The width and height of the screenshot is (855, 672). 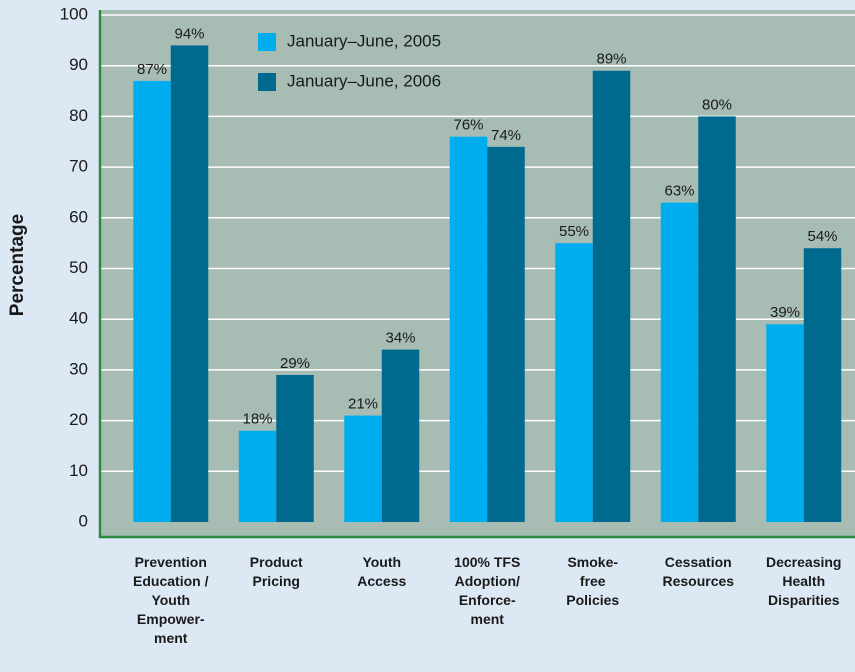 What do you see at coordinates (468, 125) in the screenshot?
I see `value-label: 76%` at bounding box center [468, 125].